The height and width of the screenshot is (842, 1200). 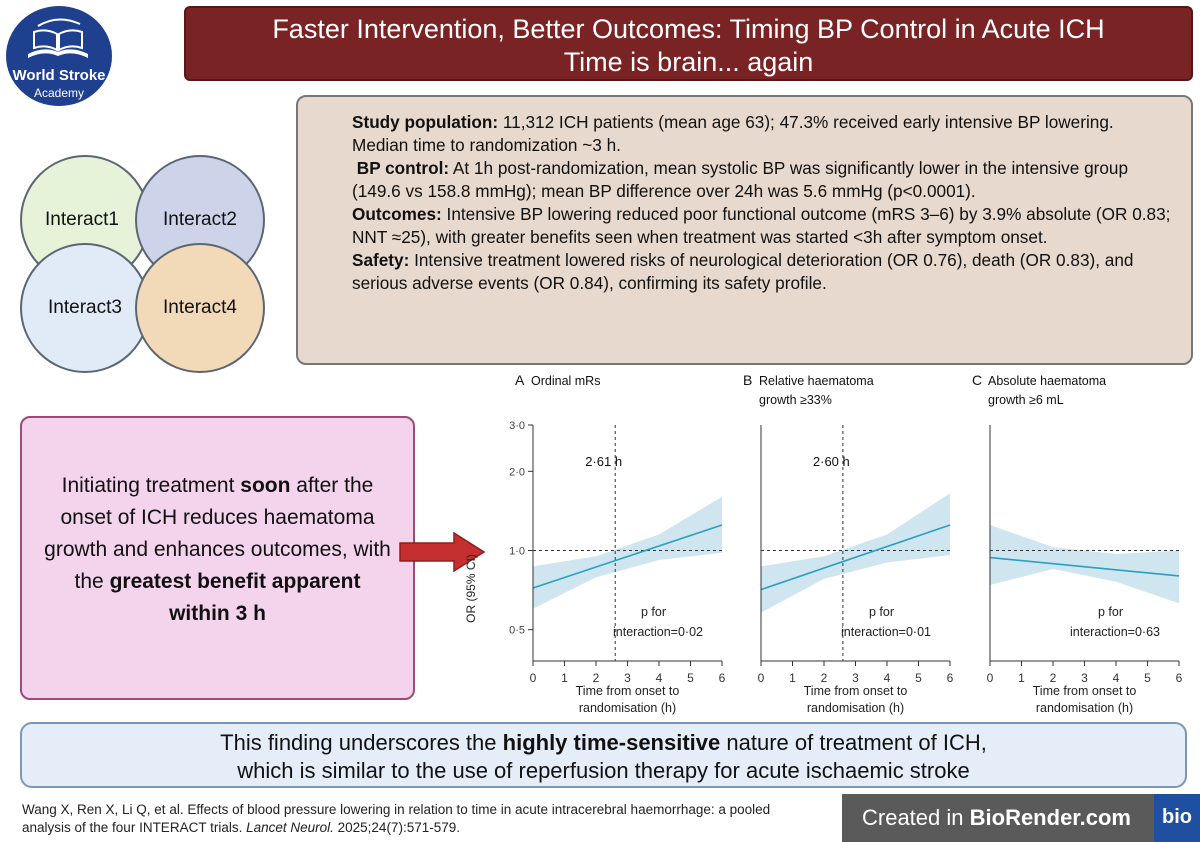 I want to click on arrow-right-icon, so click(x=442, y=552).